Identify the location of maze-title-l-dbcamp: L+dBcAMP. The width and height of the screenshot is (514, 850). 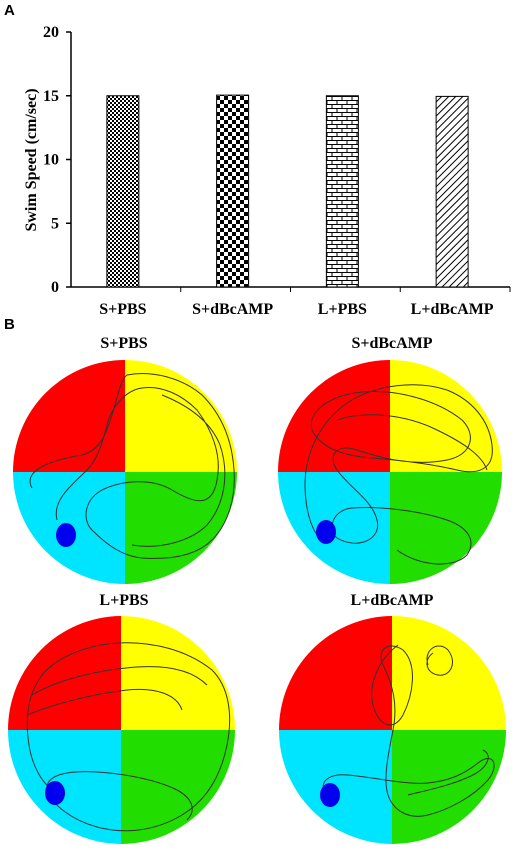
(392, 600).